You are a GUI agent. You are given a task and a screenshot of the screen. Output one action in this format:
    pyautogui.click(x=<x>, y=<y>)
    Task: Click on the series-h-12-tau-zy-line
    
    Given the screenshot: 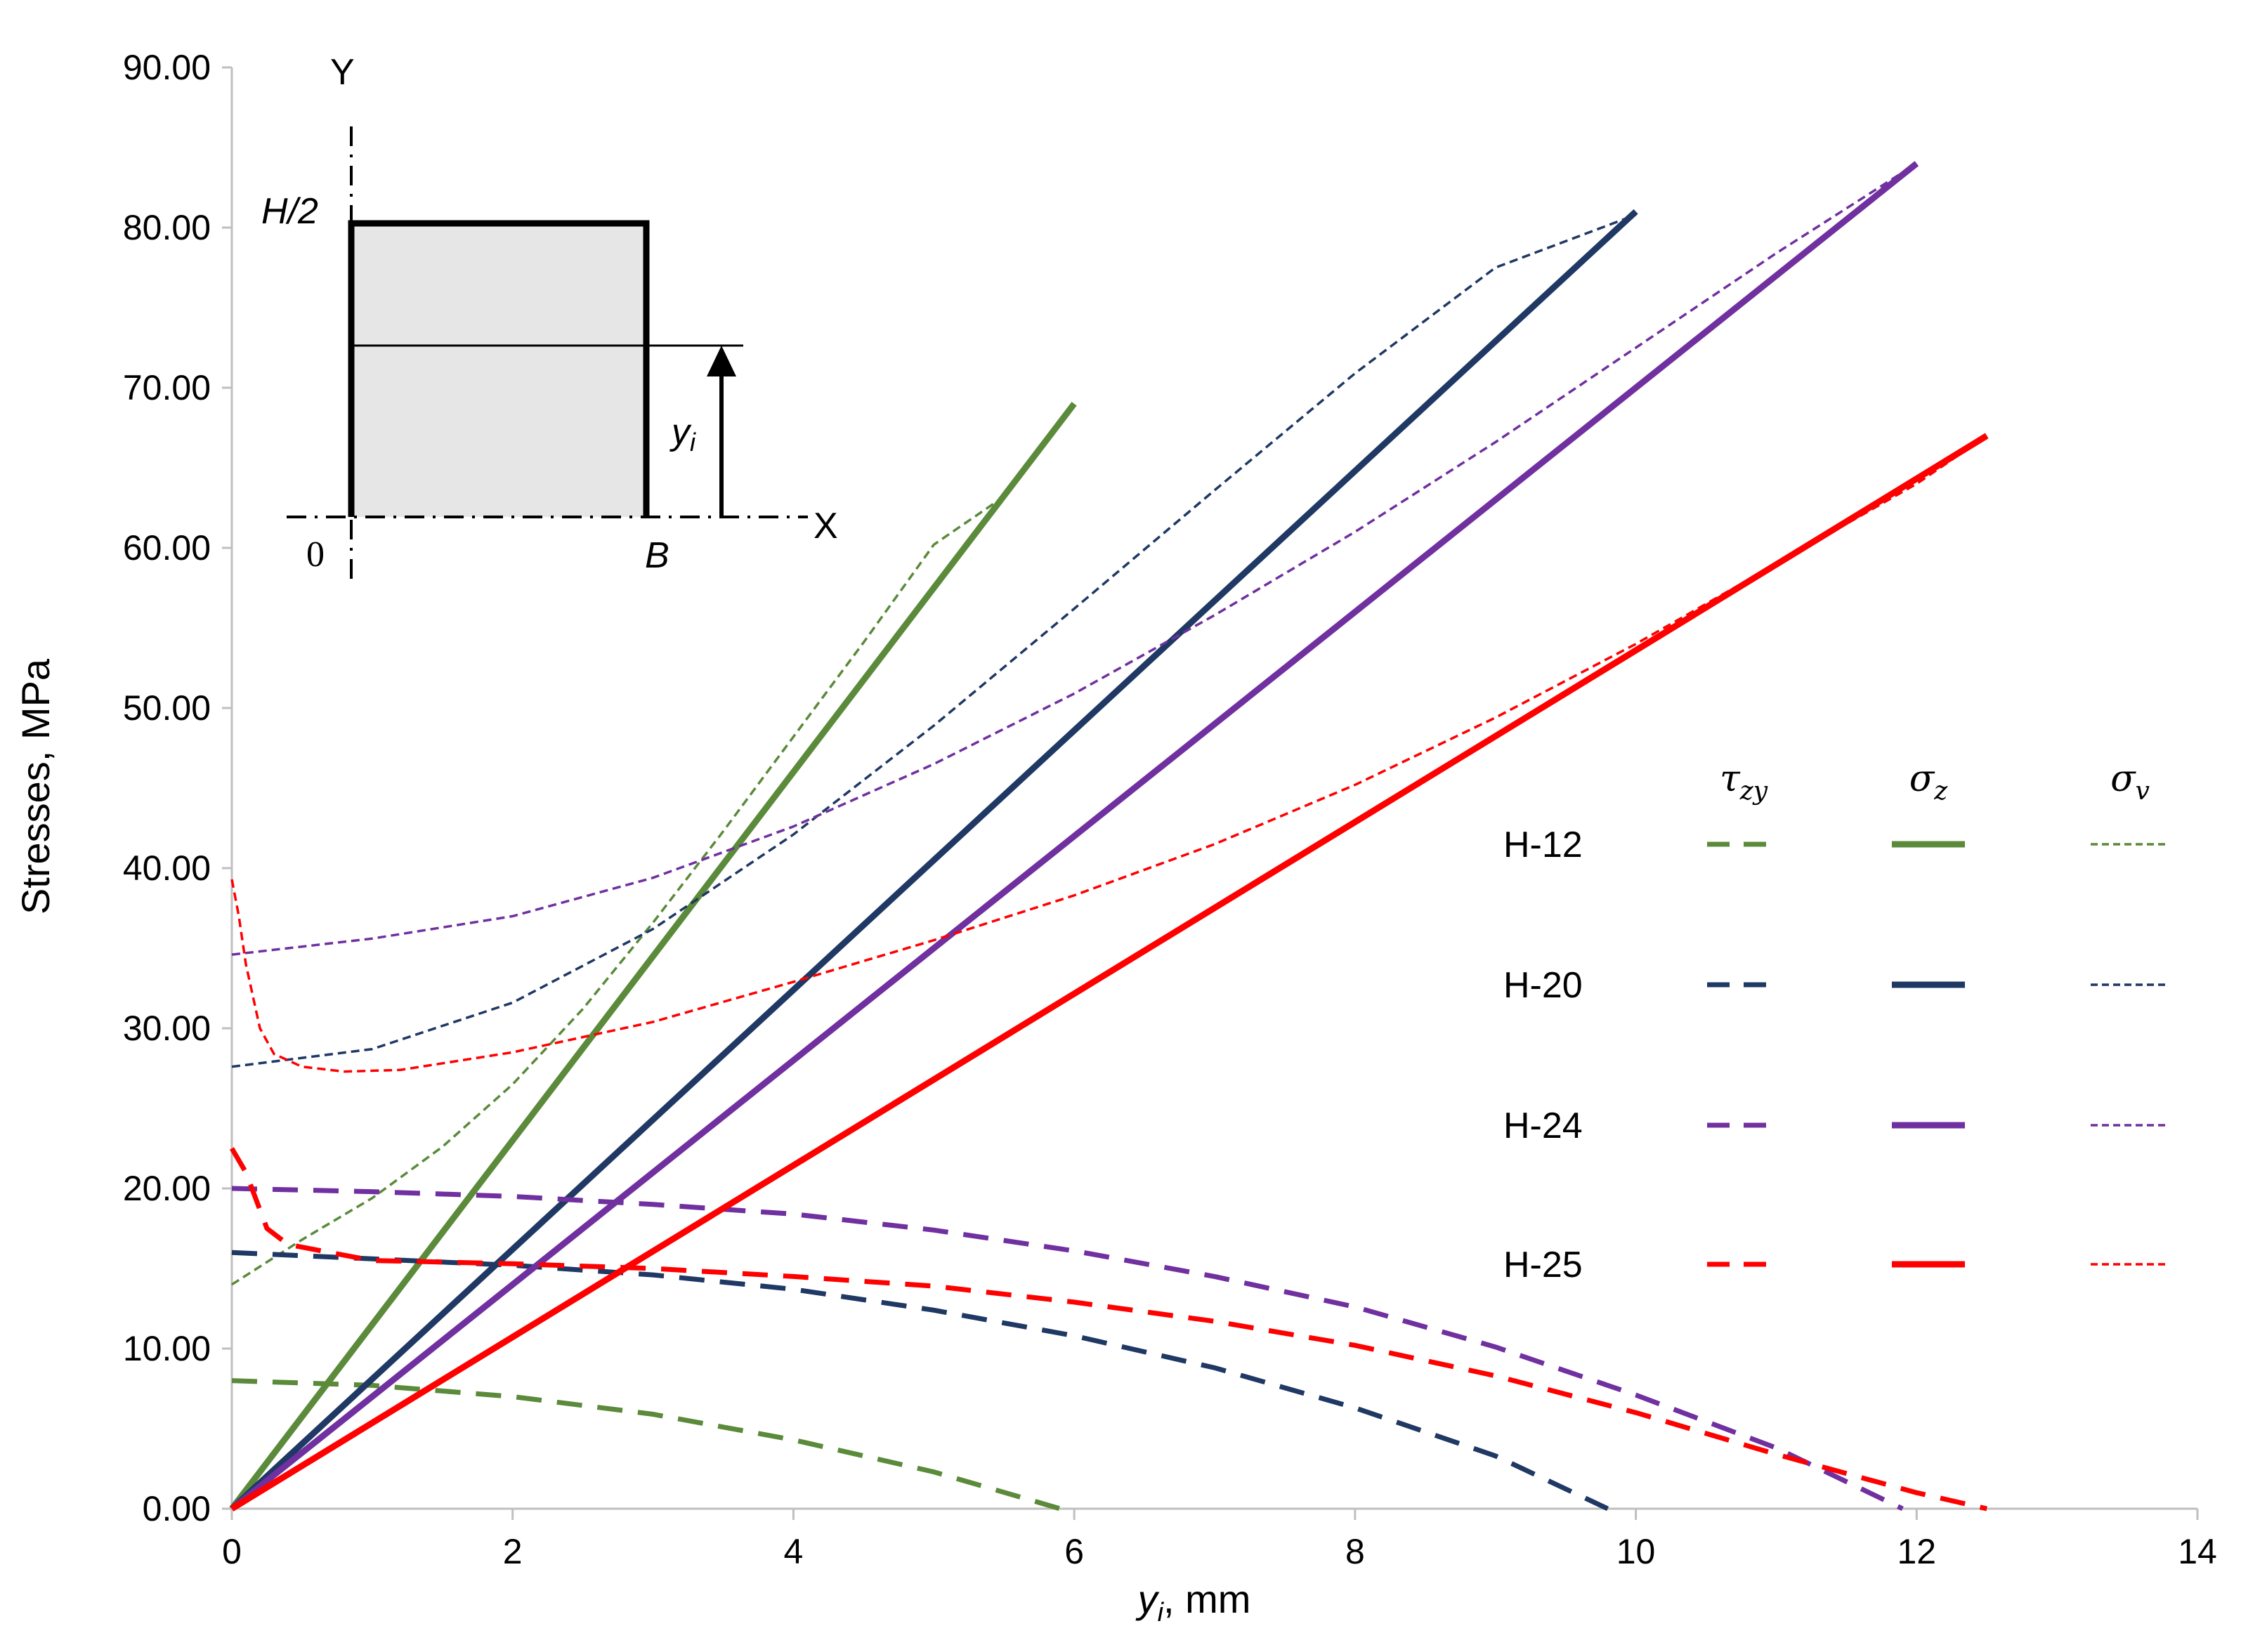 What is the action you would take?
    pyautogui.click(x=646, y=1445)
    